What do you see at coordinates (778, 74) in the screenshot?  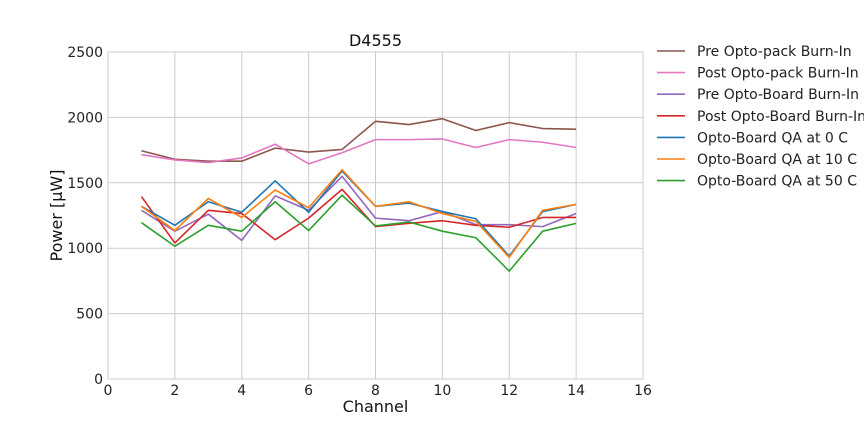 I see `legend-label: Post Opto-pack Burn-In` at bounding box center [778, 74].